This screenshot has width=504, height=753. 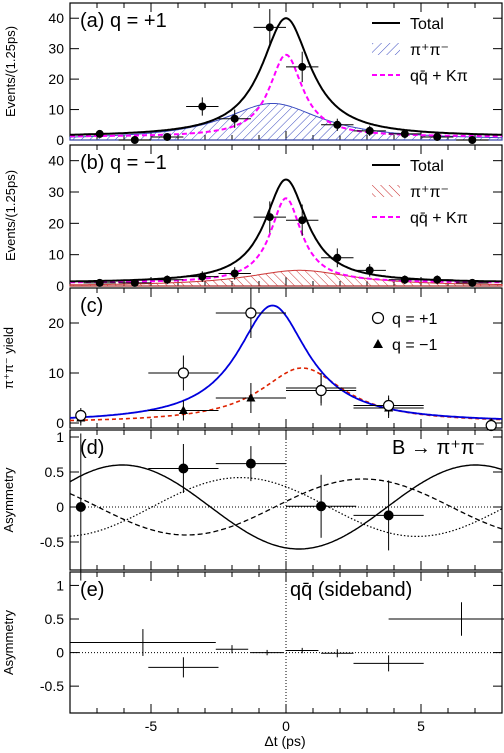 I want to click on panel-title: (a) q = +1, so click(x=123, y=21).